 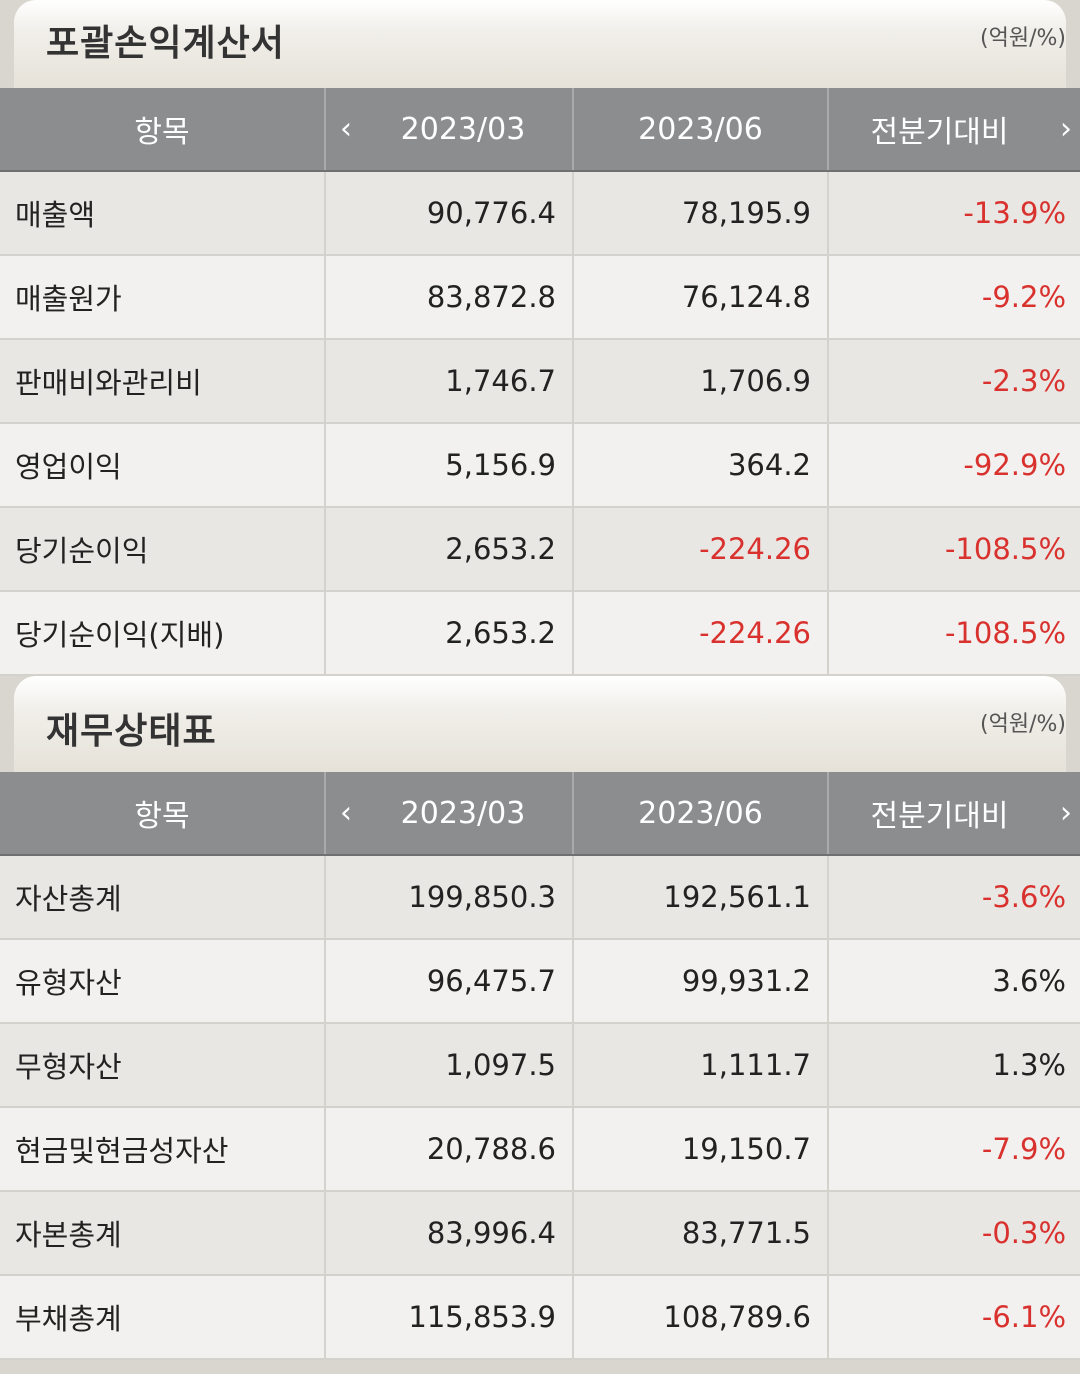 What do you see at coordinates (449, 213) in the screenshot?
I see `value-prev-period: 90,776.4` at bounding box center [449, 213].